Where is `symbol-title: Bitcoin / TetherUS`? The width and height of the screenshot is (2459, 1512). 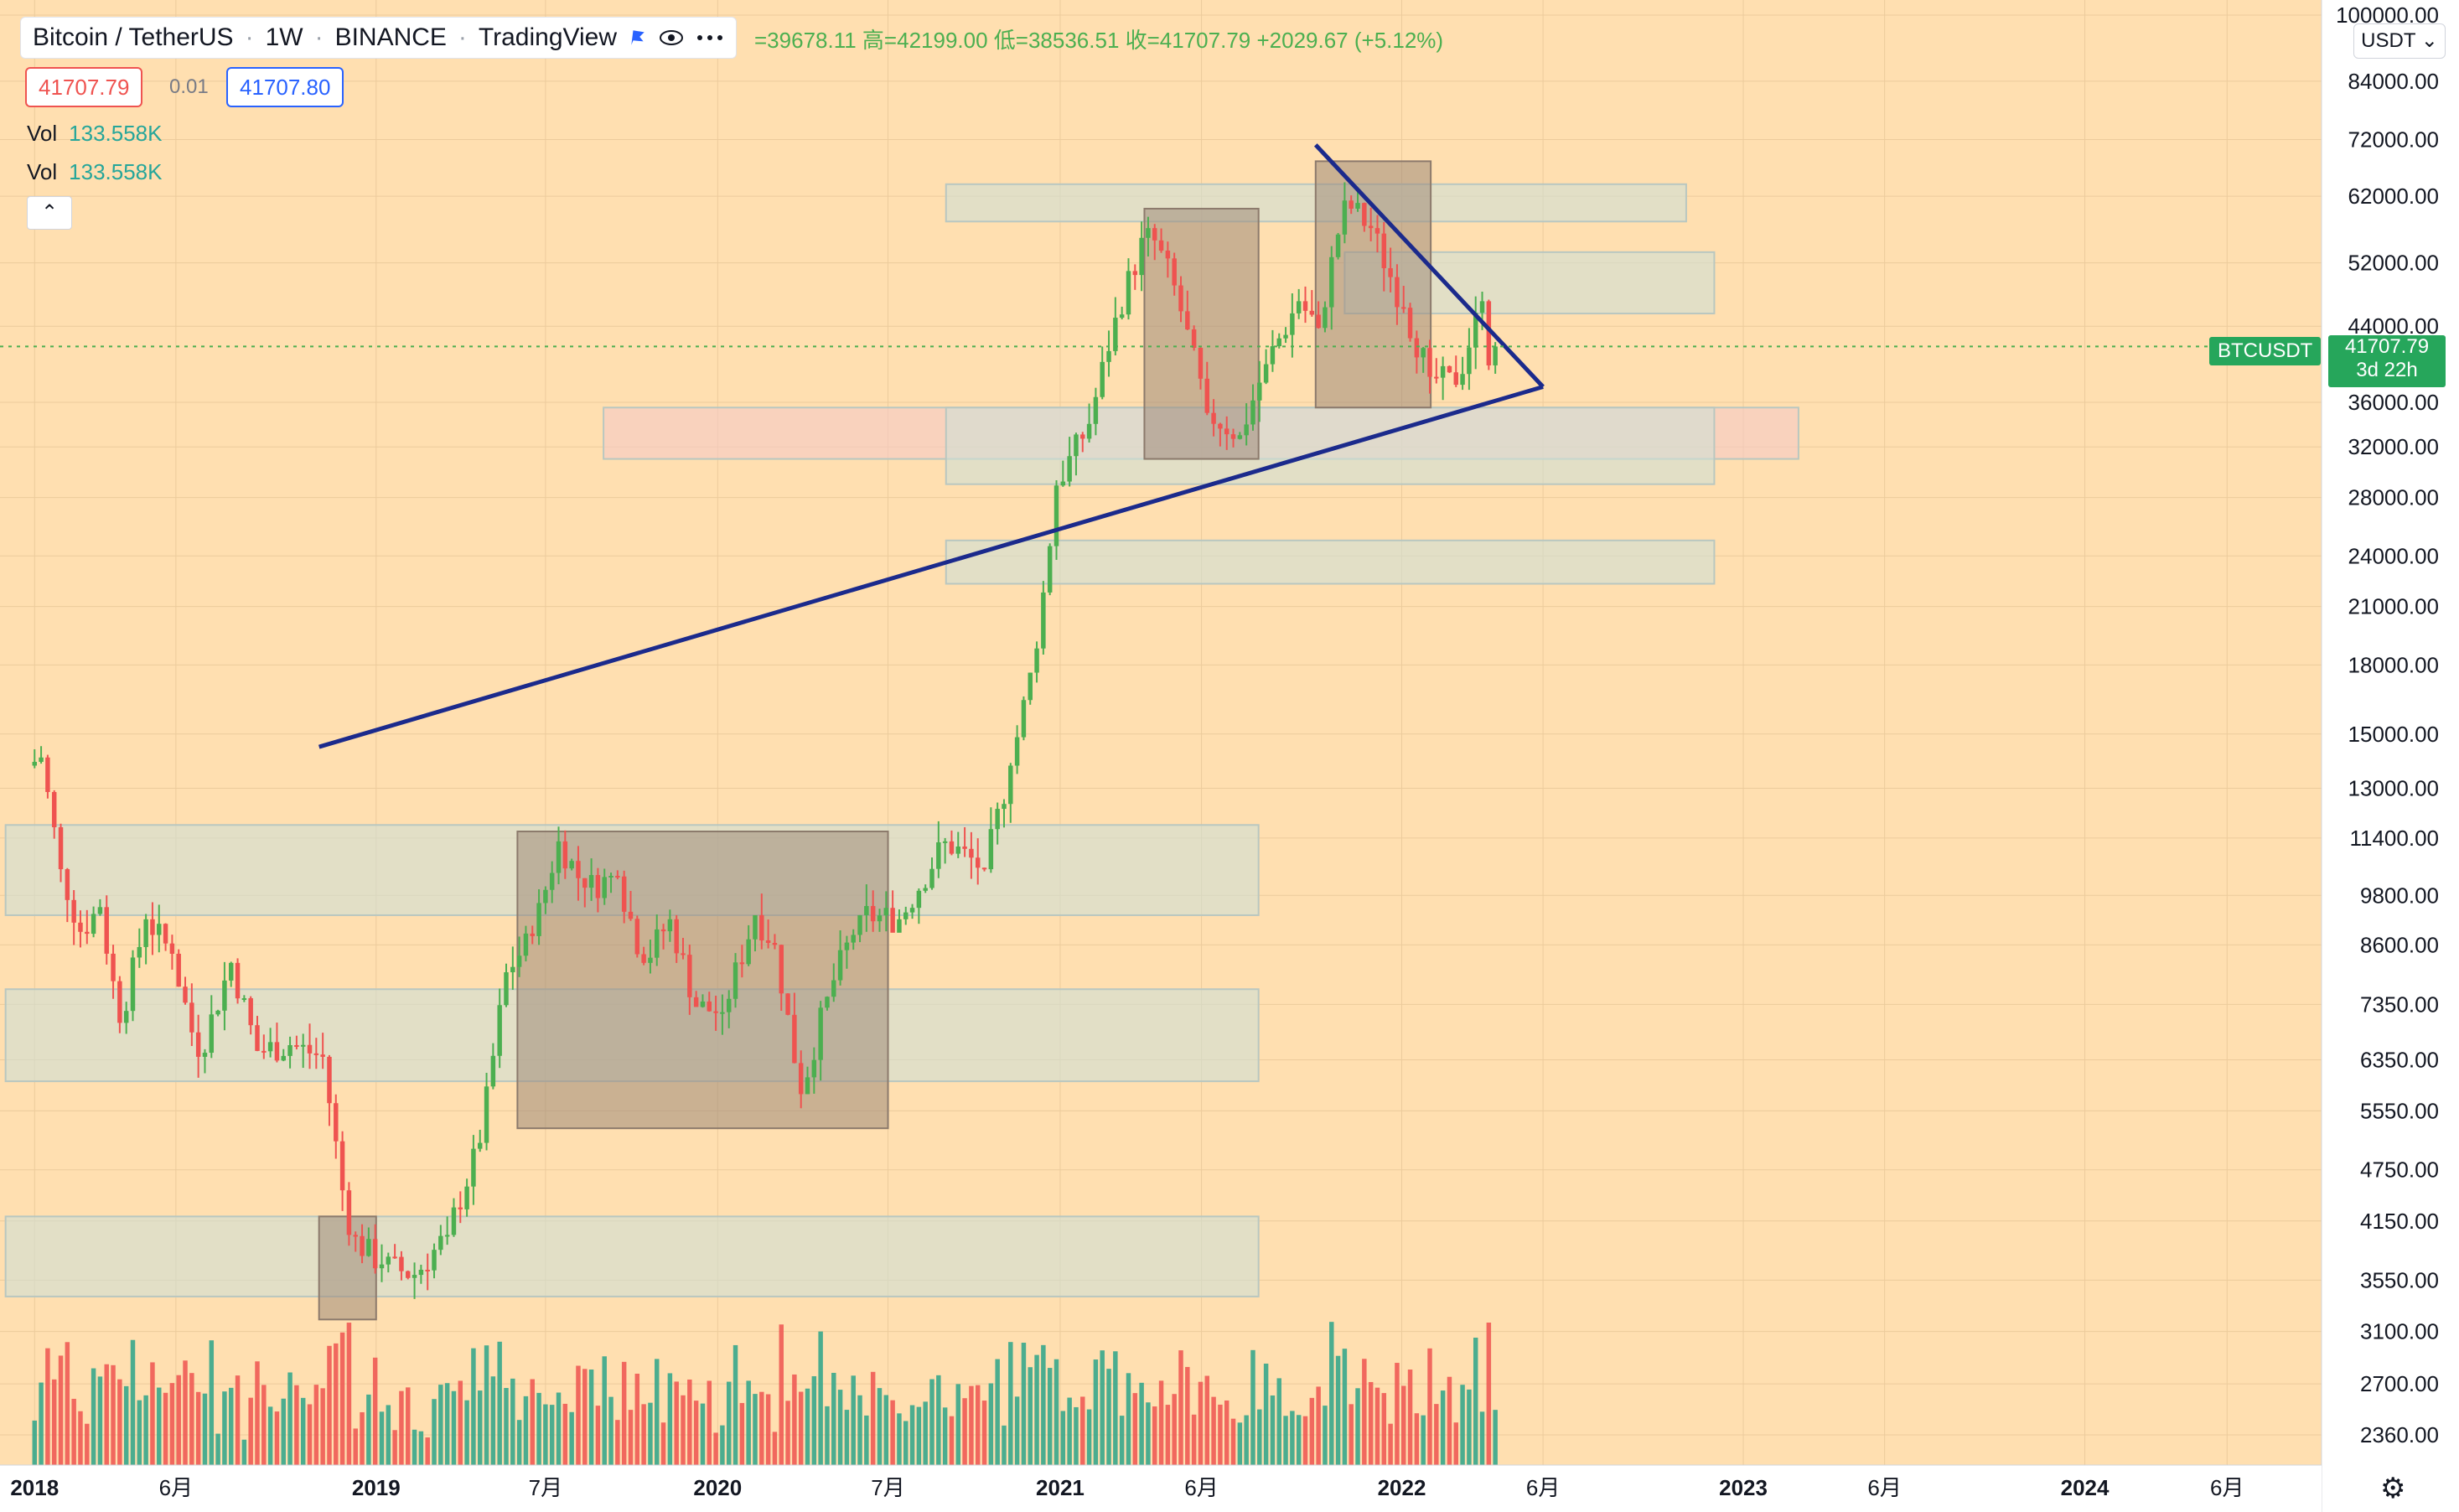 symbol-title: Bitcoin / TetherUS is located at coordinates (133, 37).